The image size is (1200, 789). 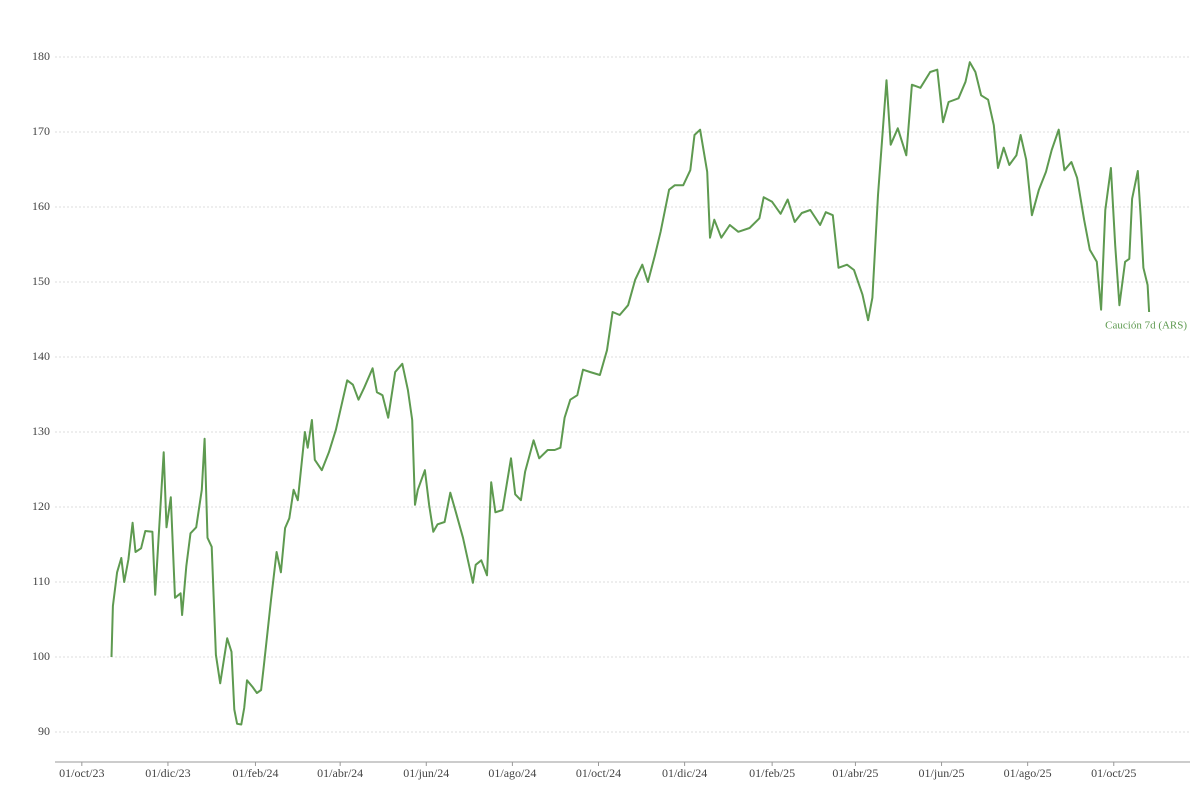 What do you see at coordinates (41, 431) in the screenshot?
I see `y-tick-label: 130` at bounding box center [41, 431].